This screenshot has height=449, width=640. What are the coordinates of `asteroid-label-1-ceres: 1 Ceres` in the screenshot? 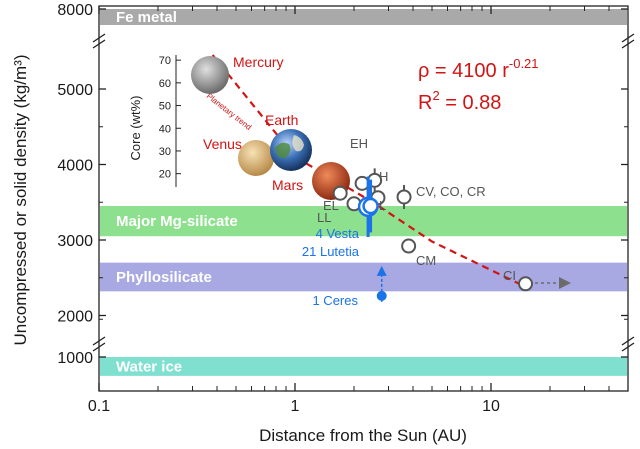 It's located at (335, 300).